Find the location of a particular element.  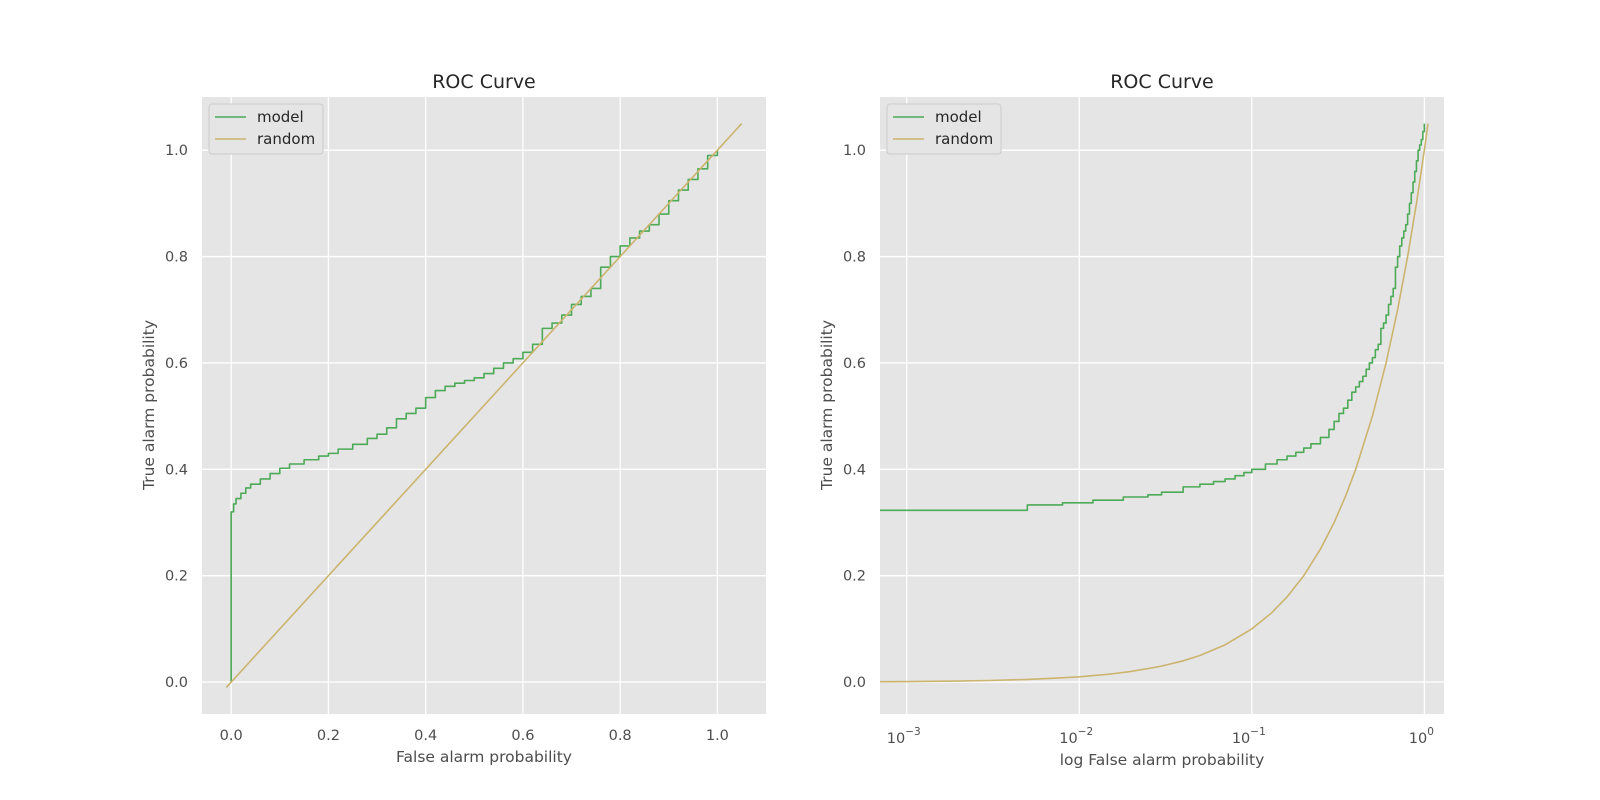

x-tick-label: 0.0 is located at coordinates (231, 736).